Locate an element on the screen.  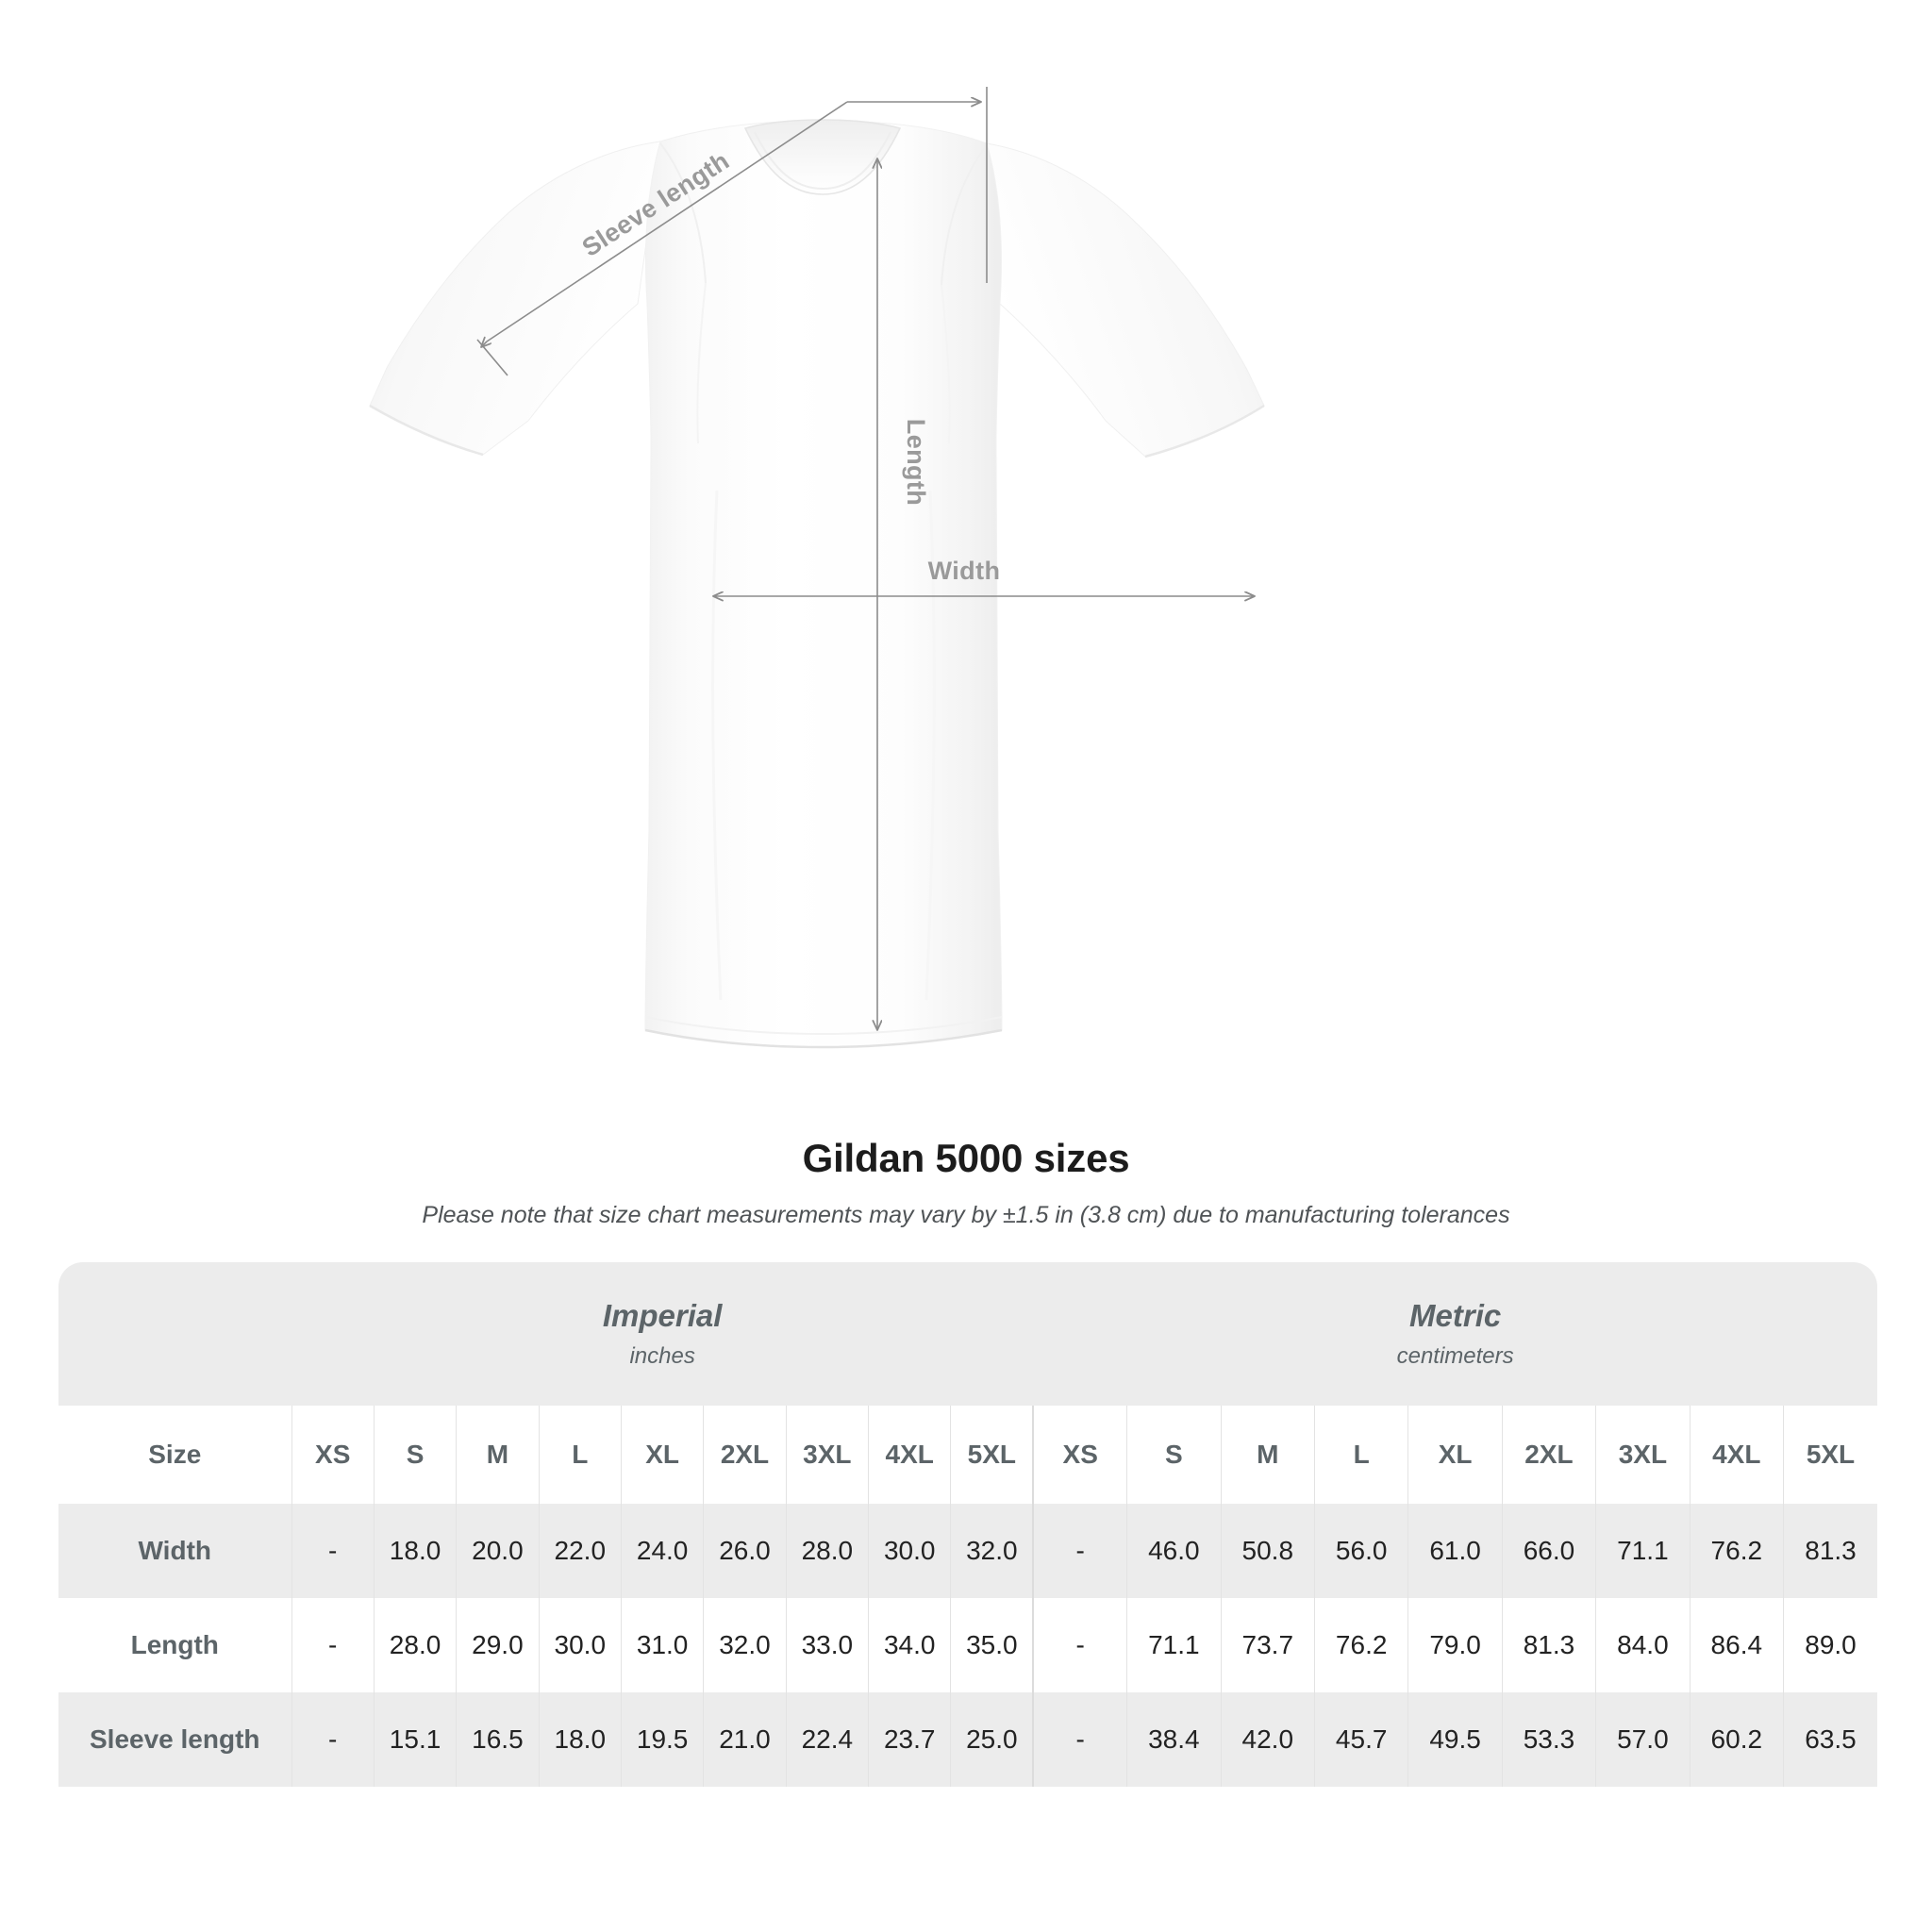
length-imperial-4xl: 34.0 is located at coordinates (910, 1645).